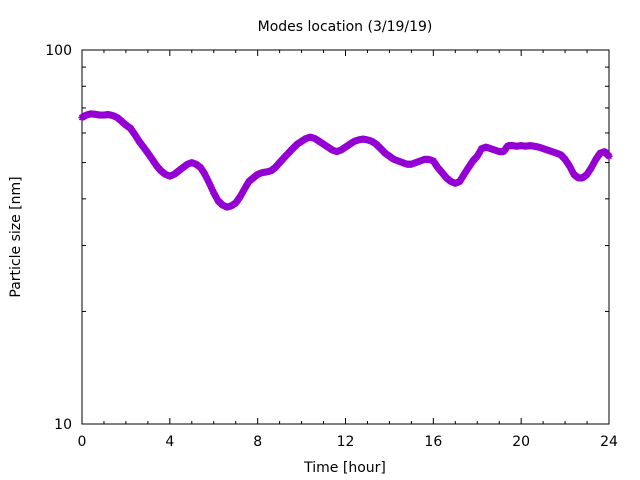 The height and width of the screenshot is (480, 640). Describe the element at coordinates (63, 425) in the screenshot. I see `y-tick-label: 10` at that location.